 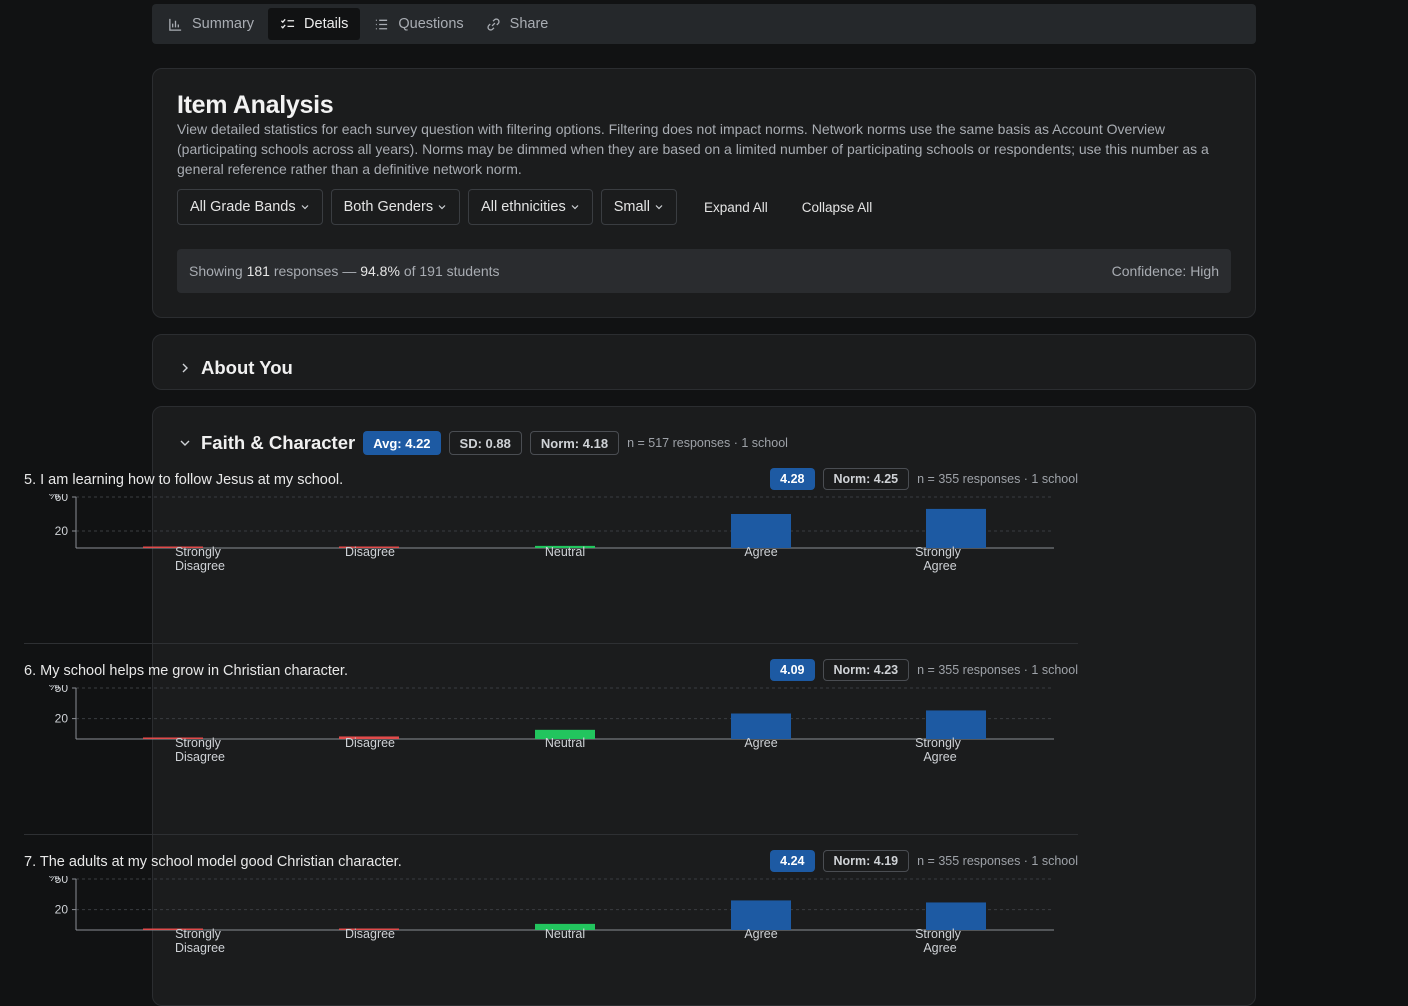 What do you see at coordinates (247, 367) in the screenshot?
I see `section-title: About You` at bounding box center [247, 367].